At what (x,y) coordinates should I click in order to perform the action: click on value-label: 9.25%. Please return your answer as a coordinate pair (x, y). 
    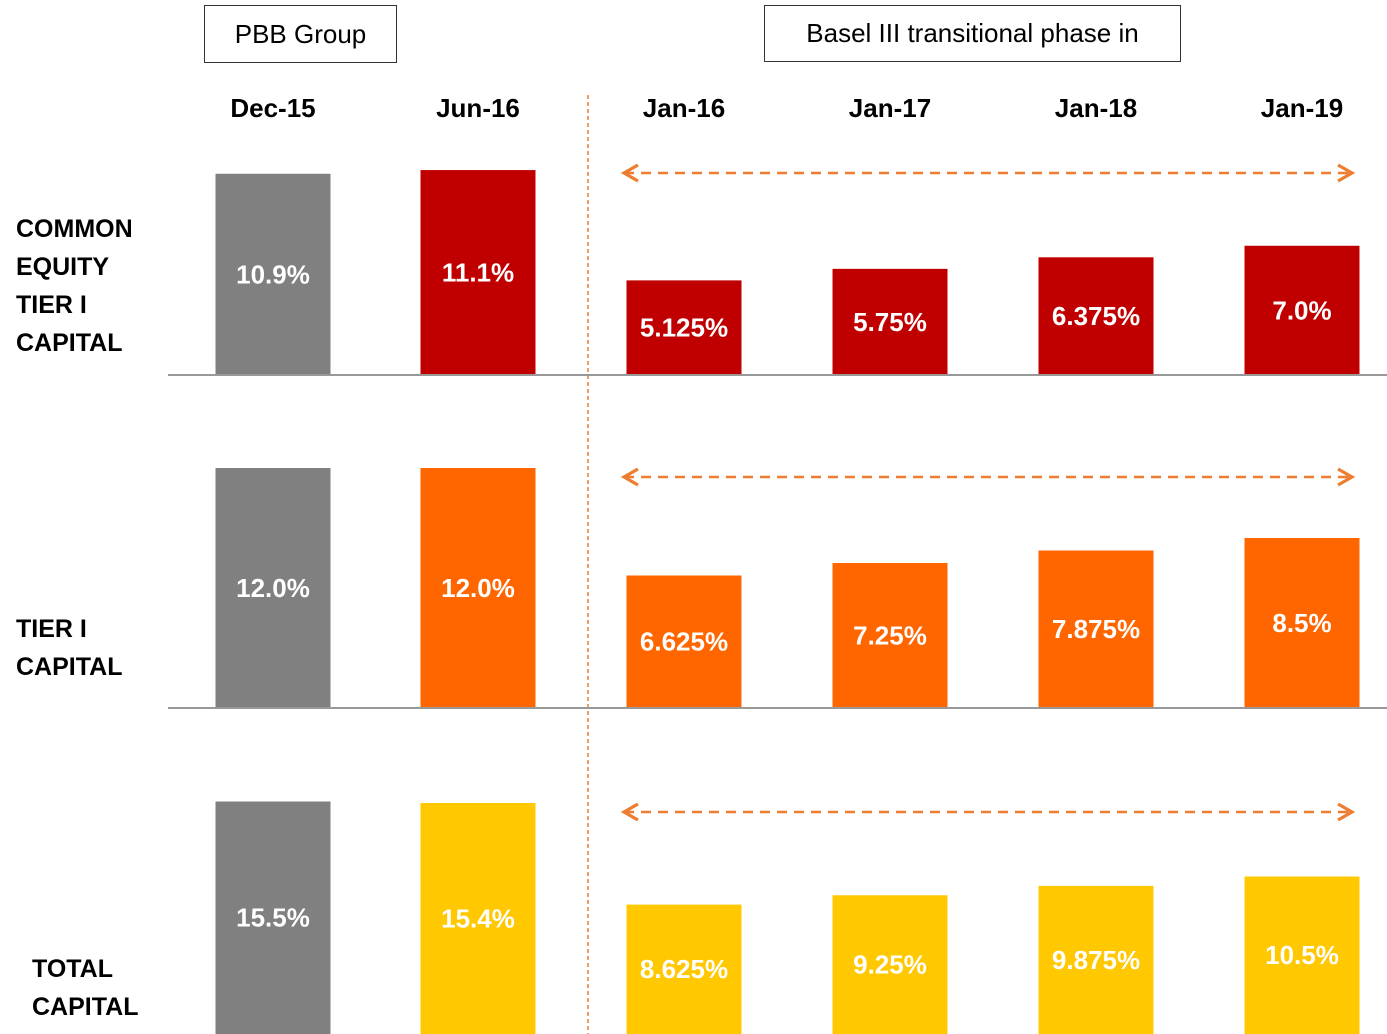
    Looking at the image, I should click on (890, 965).